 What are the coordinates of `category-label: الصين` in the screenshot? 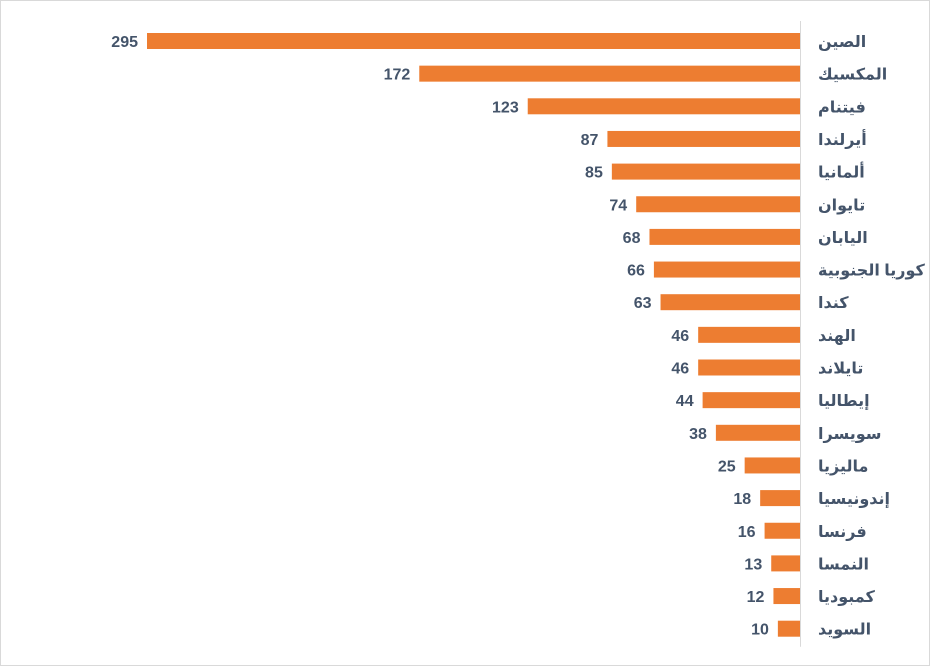 It's located at (842, 42).